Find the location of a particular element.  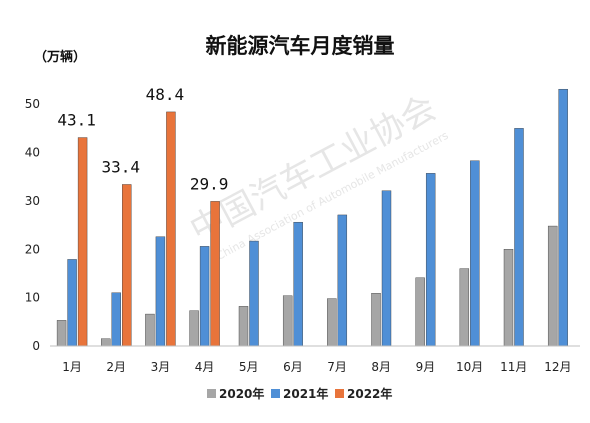

bar-2020年-9月 is located at coordinates (420, 312).